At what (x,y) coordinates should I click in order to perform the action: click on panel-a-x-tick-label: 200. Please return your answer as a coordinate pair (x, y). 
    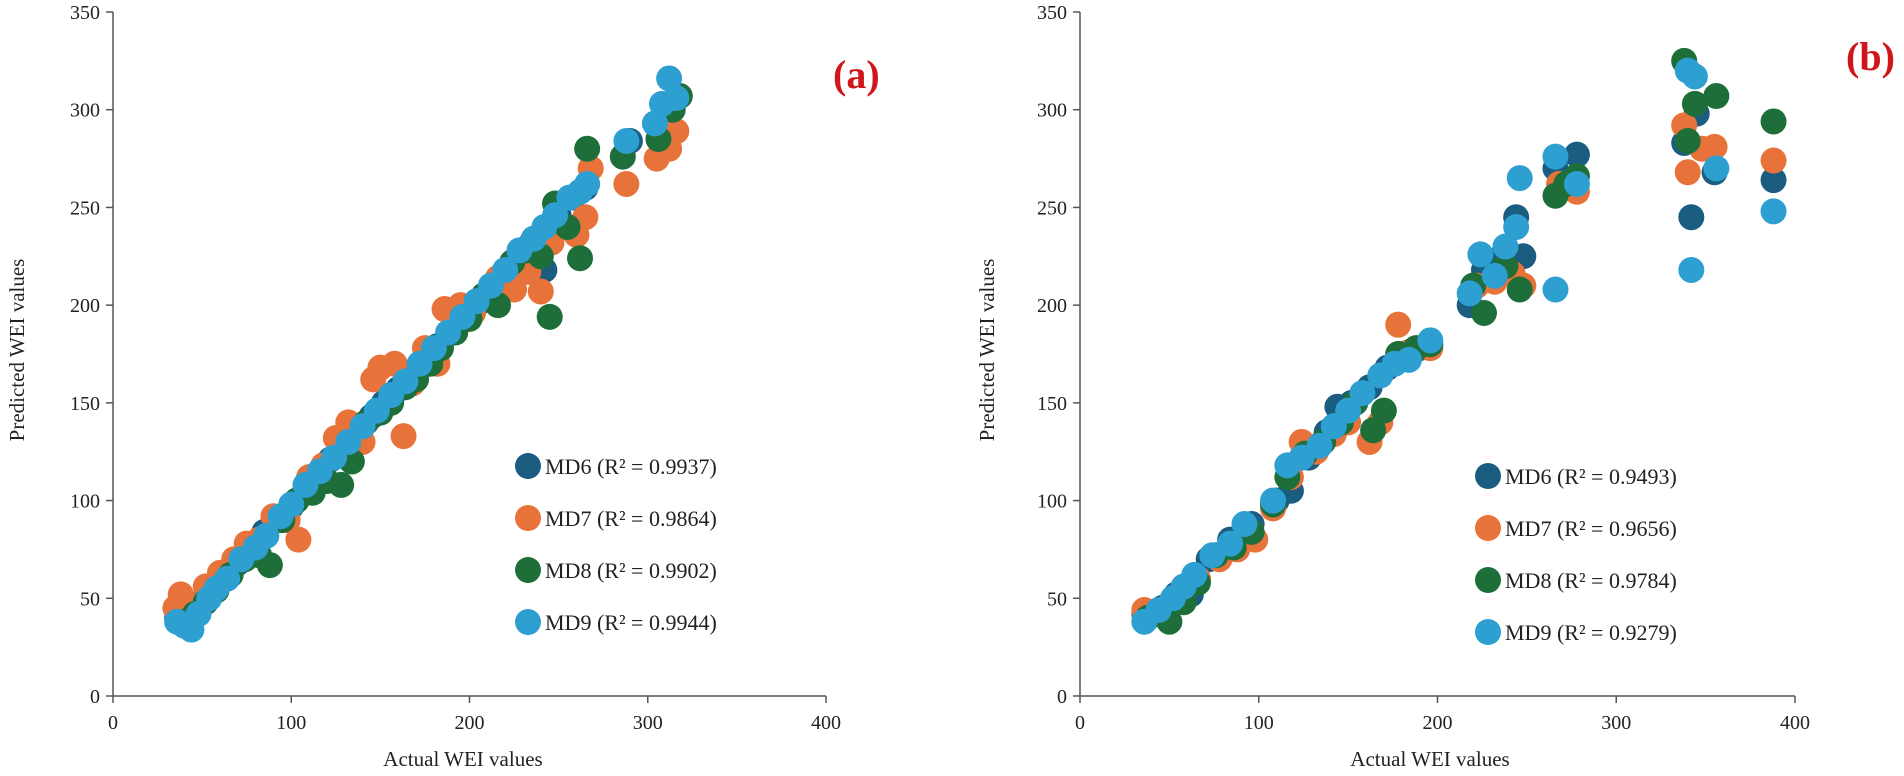
    Looking at the image, I should click on (470, 723).